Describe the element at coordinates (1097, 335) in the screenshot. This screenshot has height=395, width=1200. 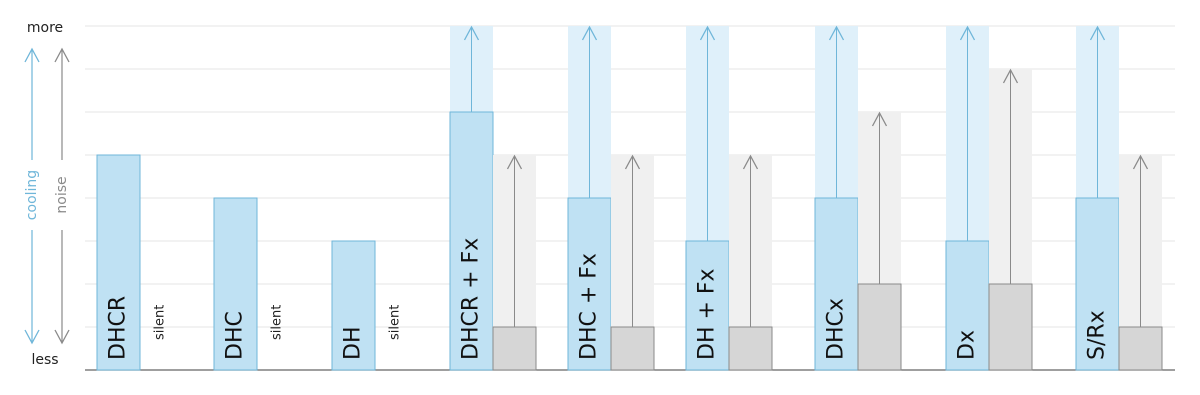
I see `category-label: S/Rx` at that location.